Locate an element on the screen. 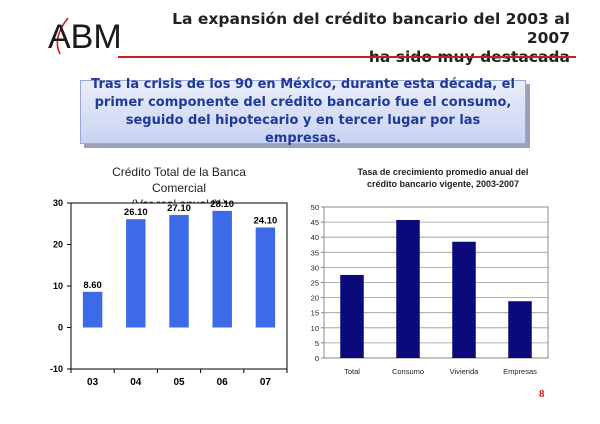  chart2-y-tick-label: 30 is located at coordinates (315, 267).